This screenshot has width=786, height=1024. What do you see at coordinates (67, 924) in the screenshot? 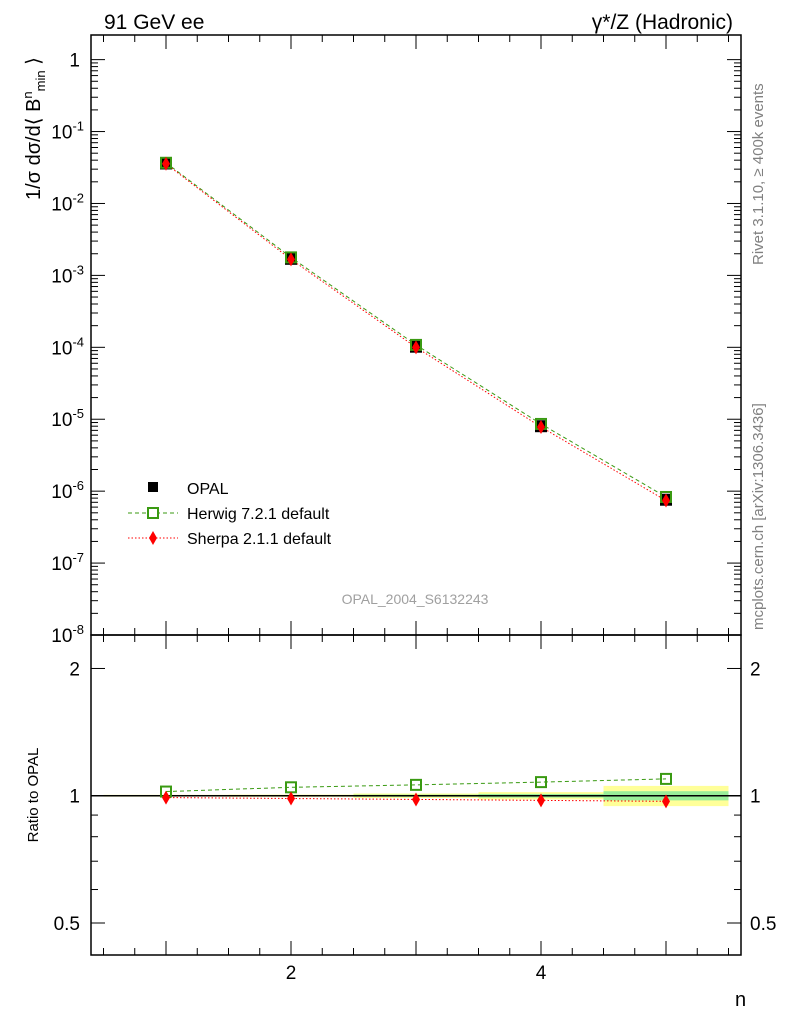
I see `ratio-y-tick-label: 0.5` at bounding box center [67, 924].